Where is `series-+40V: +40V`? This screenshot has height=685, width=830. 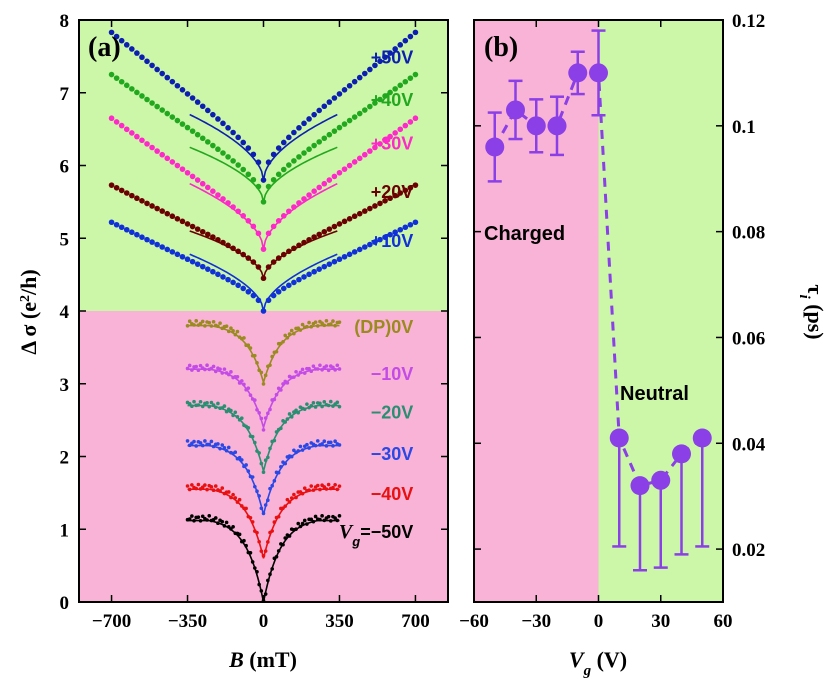 series-+40V: +40V is located at coordinates (263, 138).